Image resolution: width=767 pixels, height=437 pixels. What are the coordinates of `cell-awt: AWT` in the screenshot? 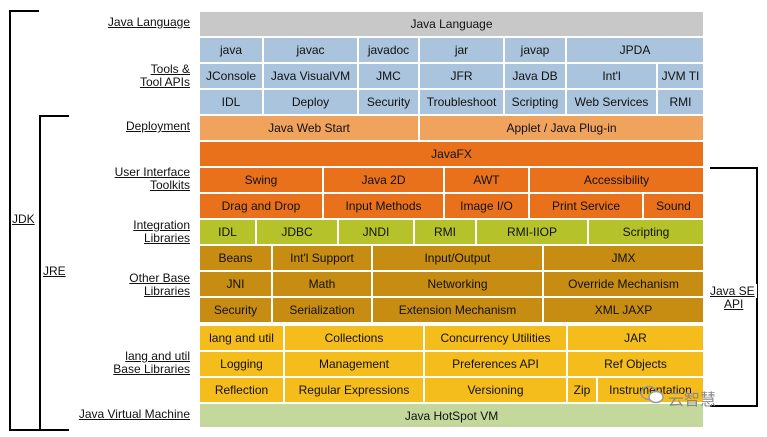 It's located at (486, 180).